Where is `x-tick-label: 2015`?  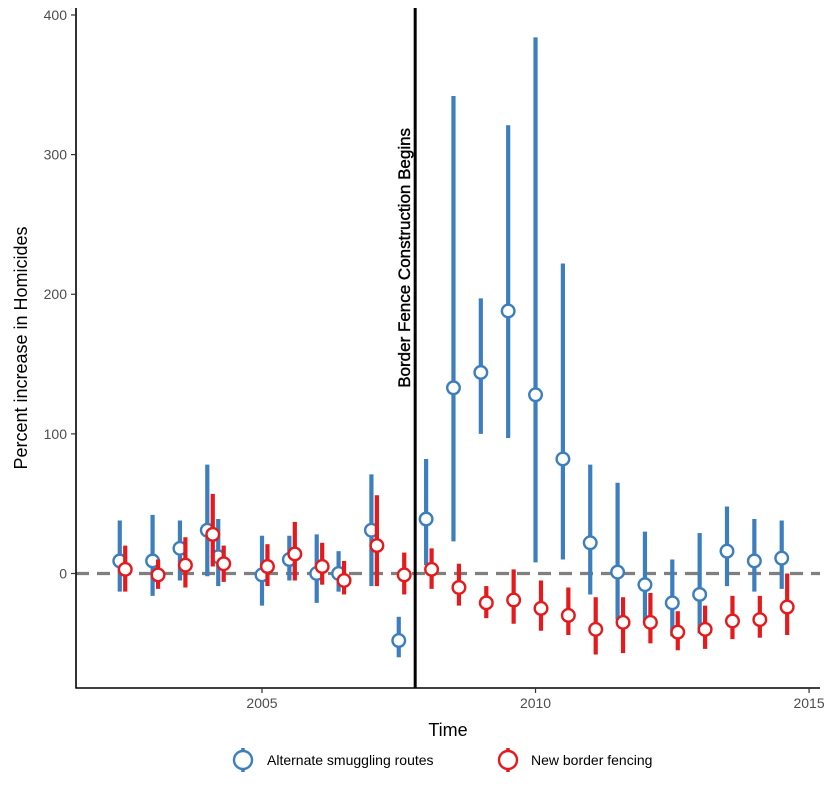
x-tick-label: 2015 is located at coordinates (808, 703).